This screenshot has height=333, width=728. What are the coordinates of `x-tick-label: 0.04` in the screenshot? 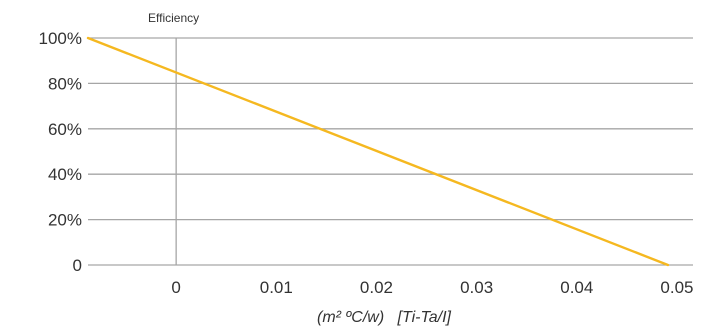 It's located at (576, 287).